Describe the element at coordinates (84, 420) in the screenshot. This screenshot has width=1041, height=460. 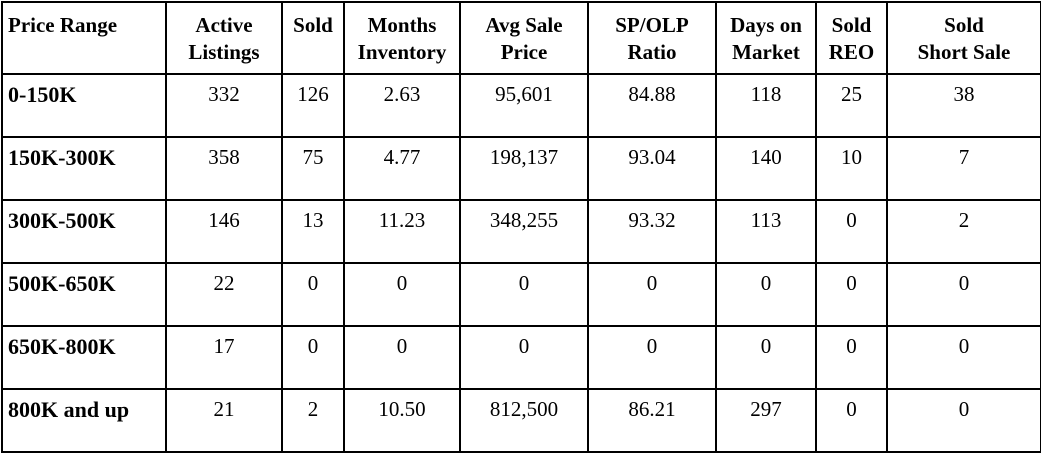
I see `price-range-cell: 800K and up` at that location.